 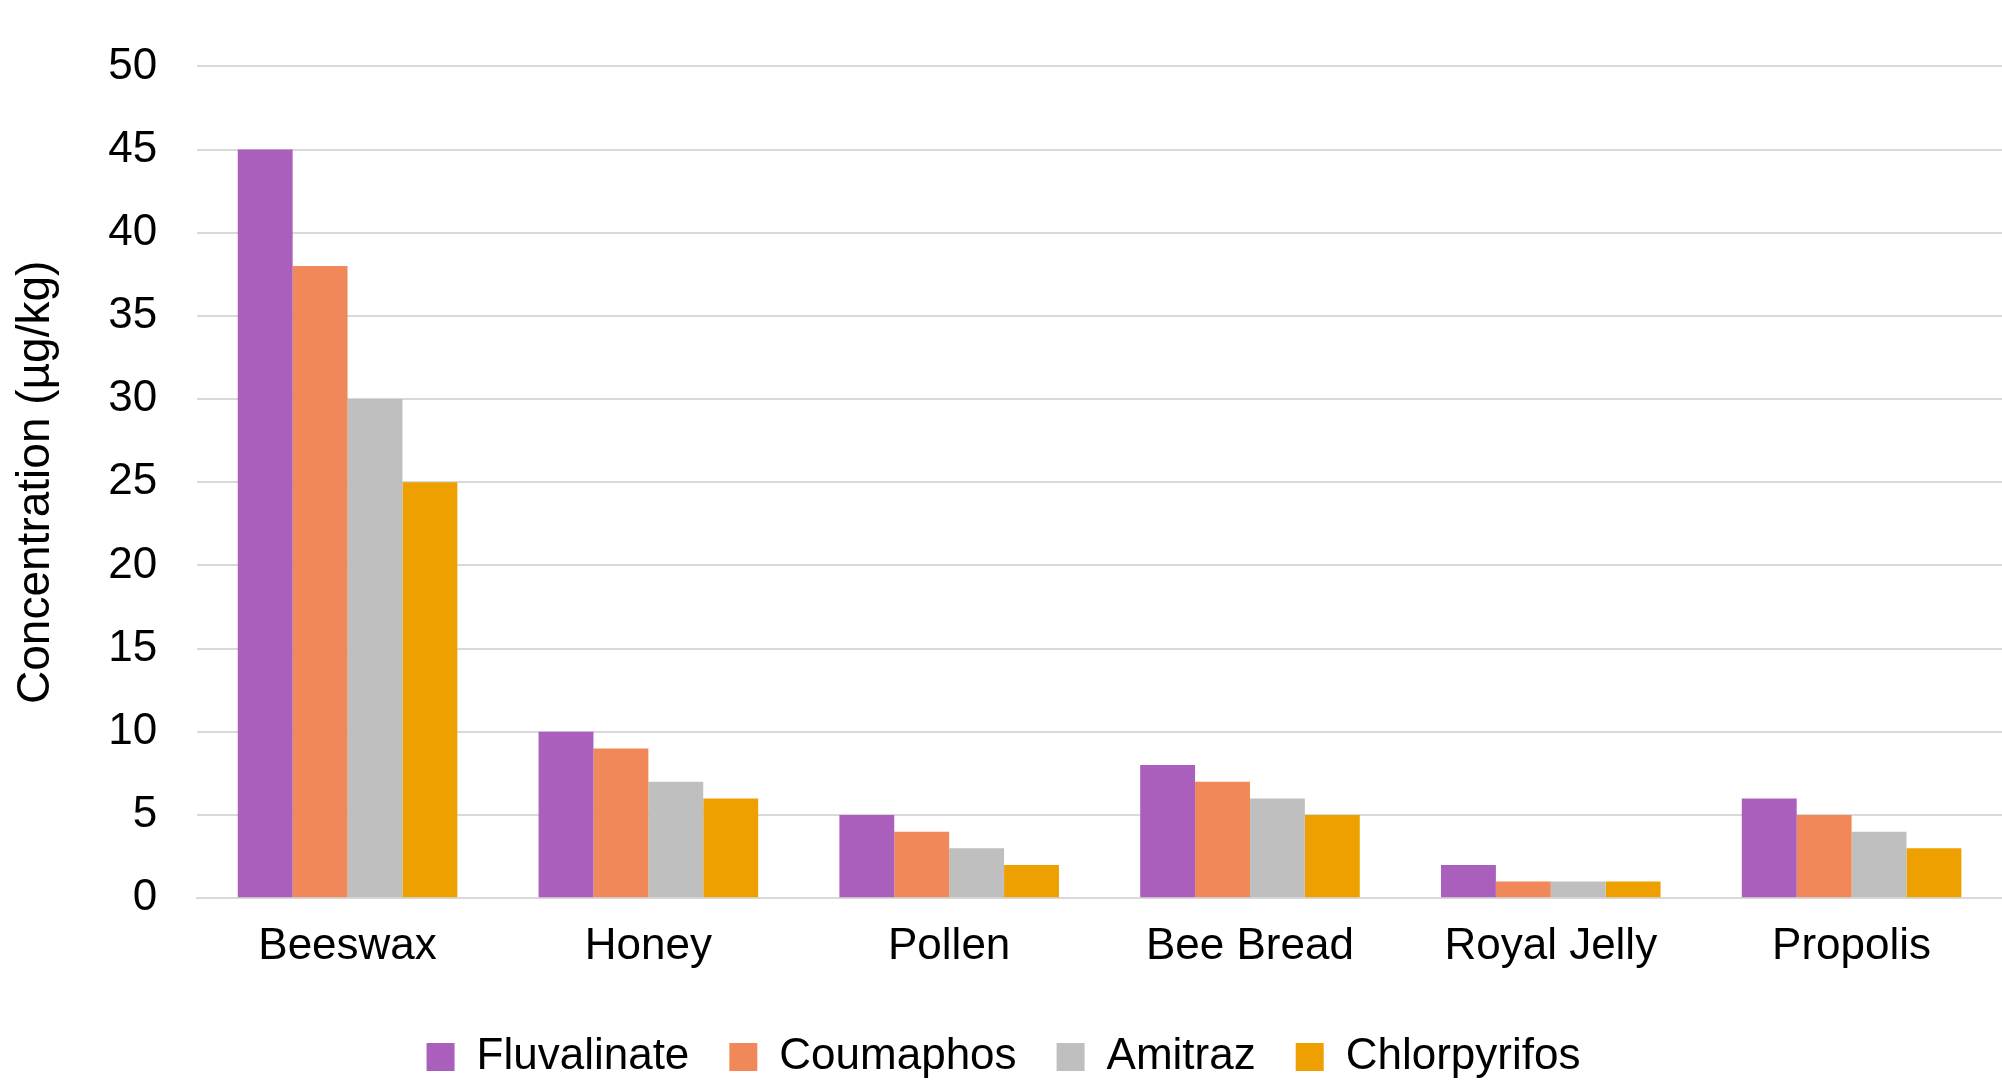 What do you see at coordinates (133, 562) in the screenshot?
I see `y-tick-label: 20` at bounding box center [133, 562].